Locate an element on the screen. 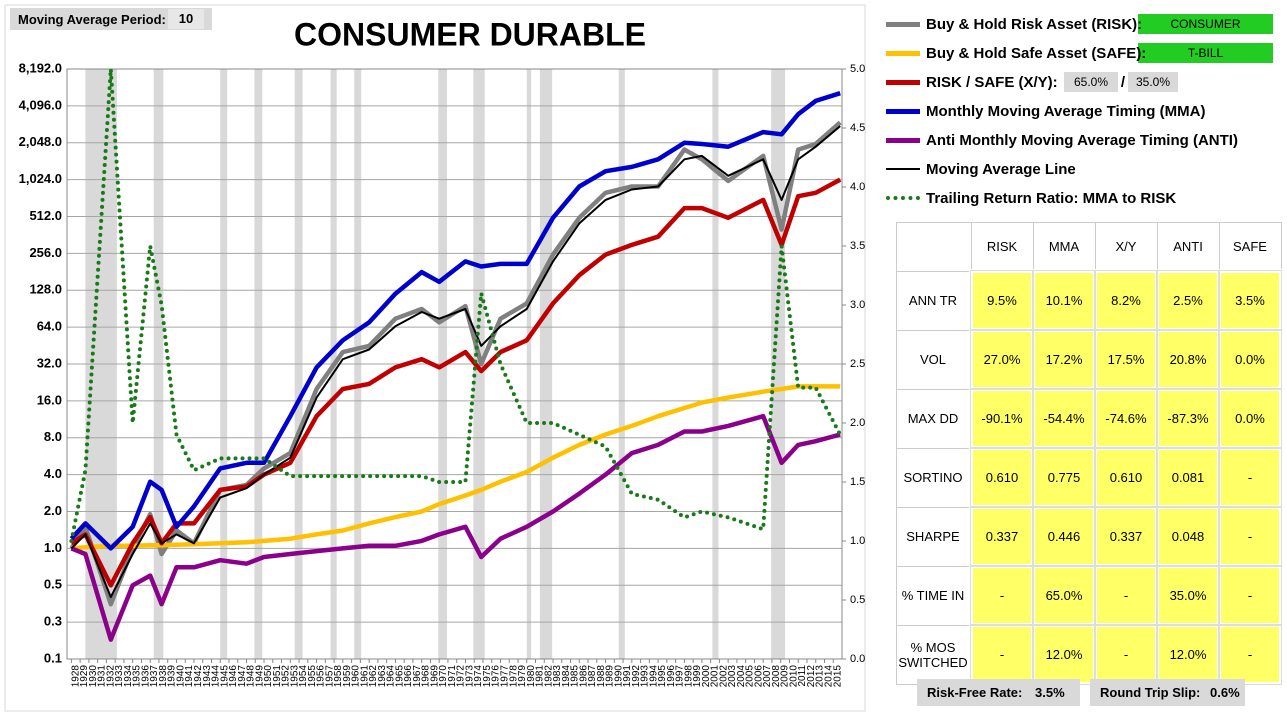 The width and height of the screenshot is (1287, 716). column-header: MMA is located at coordinates (1064, 247).